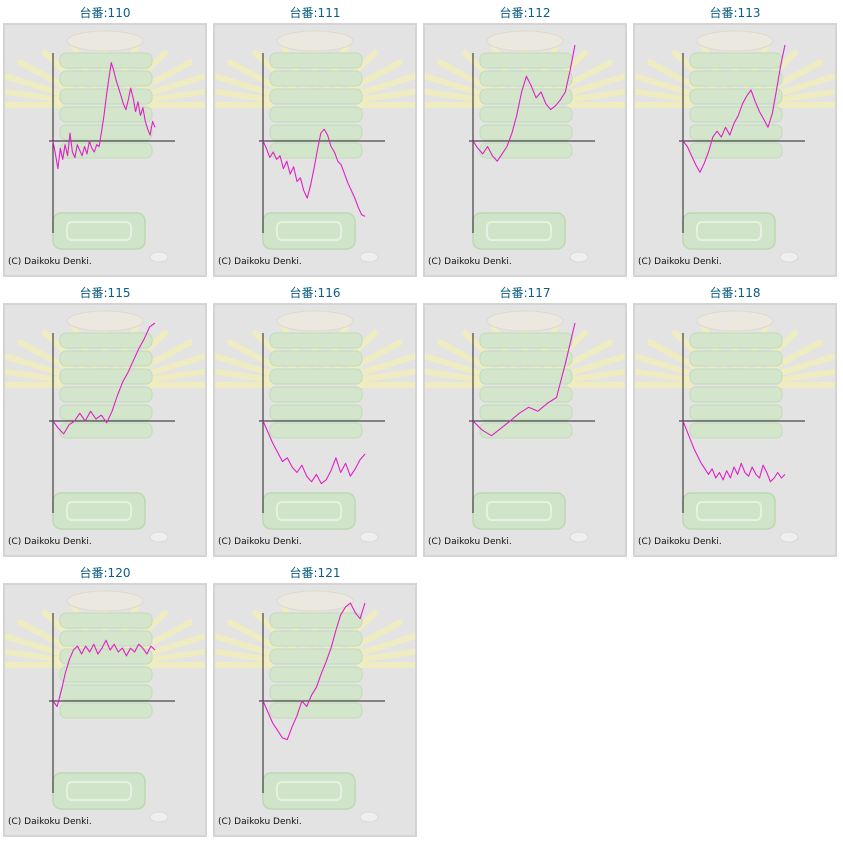  Describe the element at coordinates (525, 293) in the screenshot. I see `machine-number-title: 台番:117` at that location.